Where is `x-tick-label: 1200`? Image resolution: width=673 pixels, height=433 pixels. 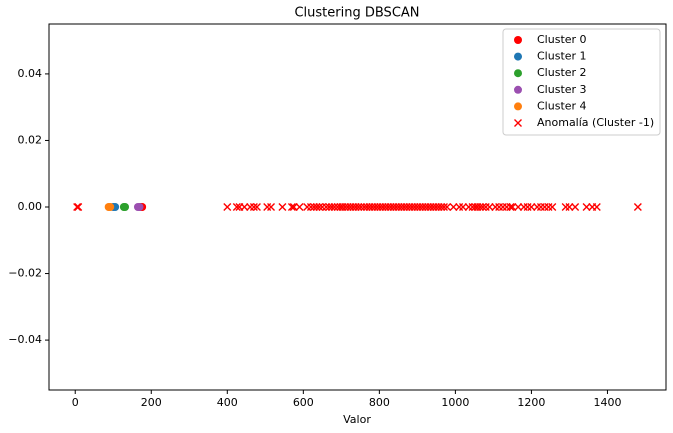 x-tick-label: 1200 is located at coordinates (531, 402).